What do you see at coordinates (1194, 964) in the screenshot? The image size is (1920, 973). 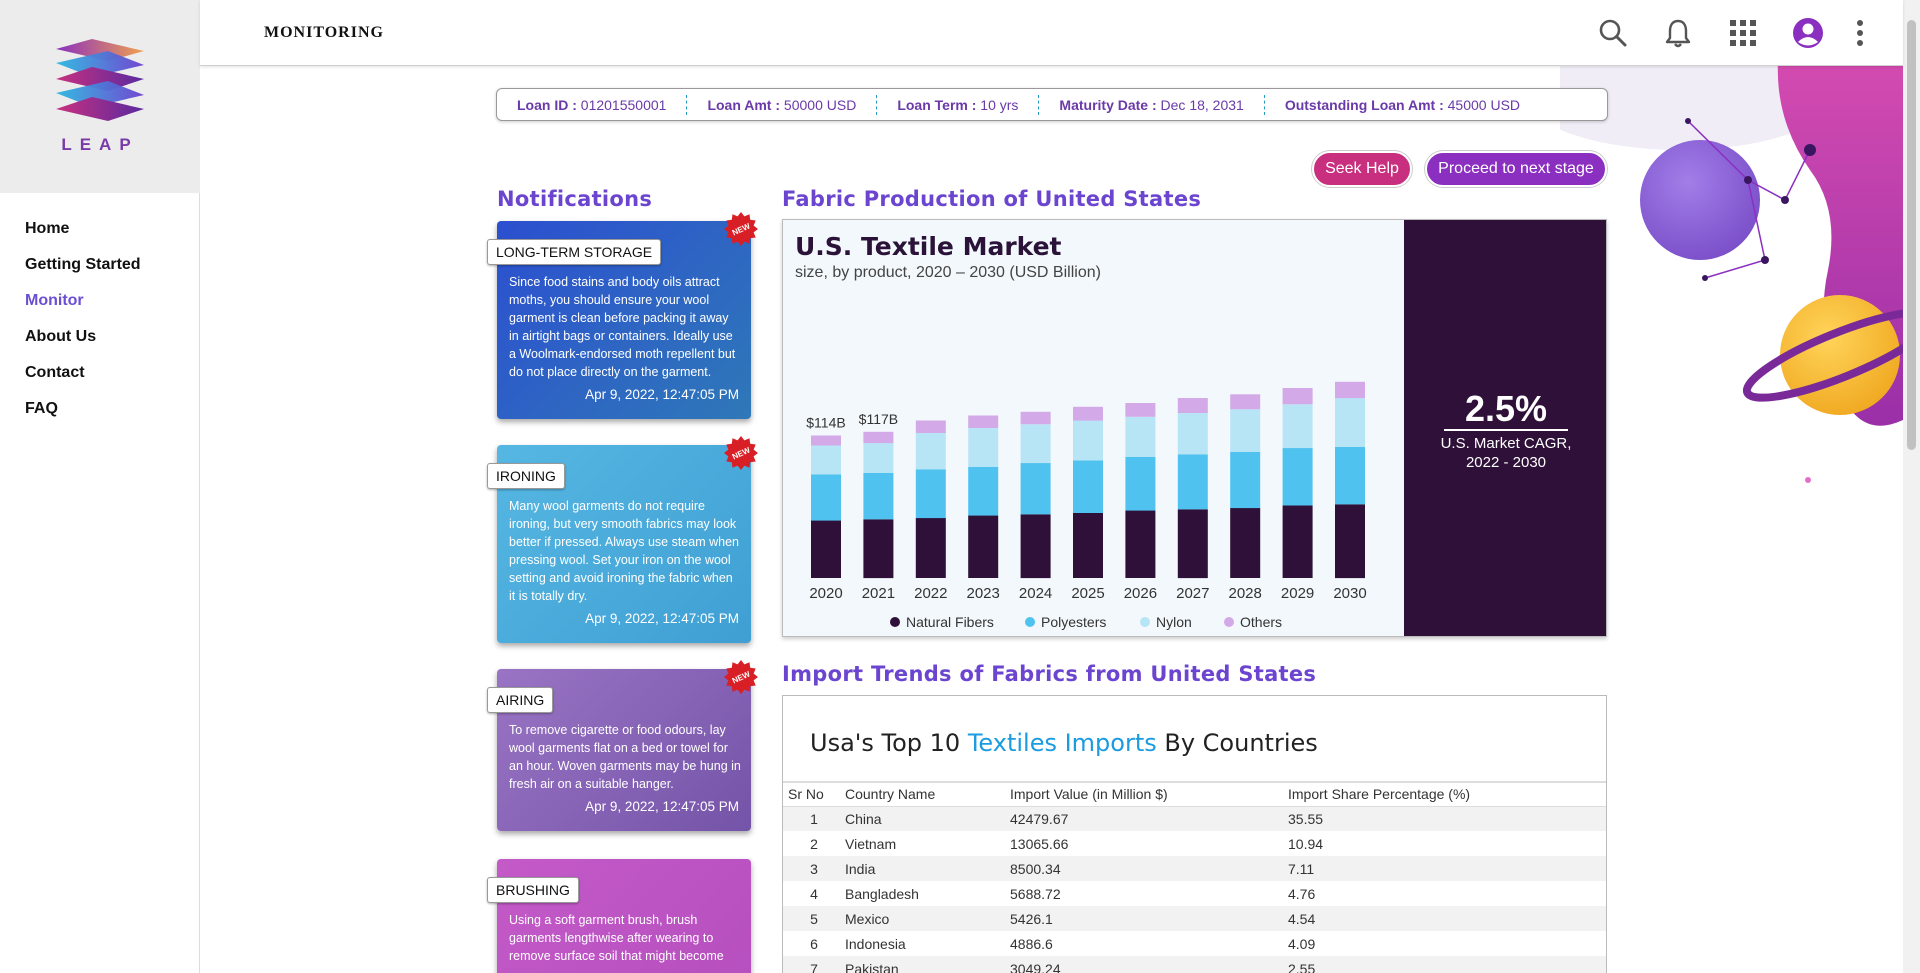 I see `table-row: 7 Pakistan 3049.24 2.55` at bounding box center [1194, 964].